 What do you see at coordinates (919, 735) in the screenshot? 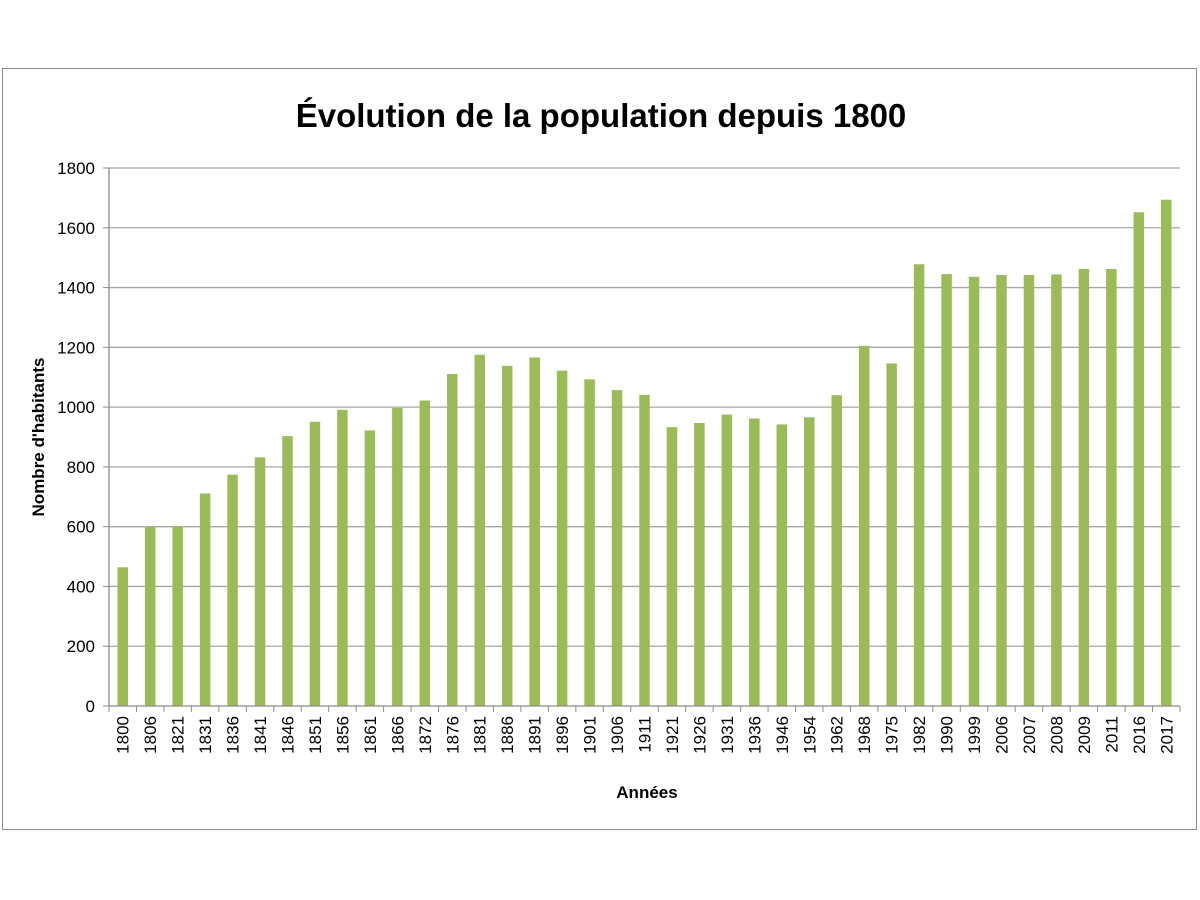
I see `x-tick-label: 1982` at bounding box center [919, 735].